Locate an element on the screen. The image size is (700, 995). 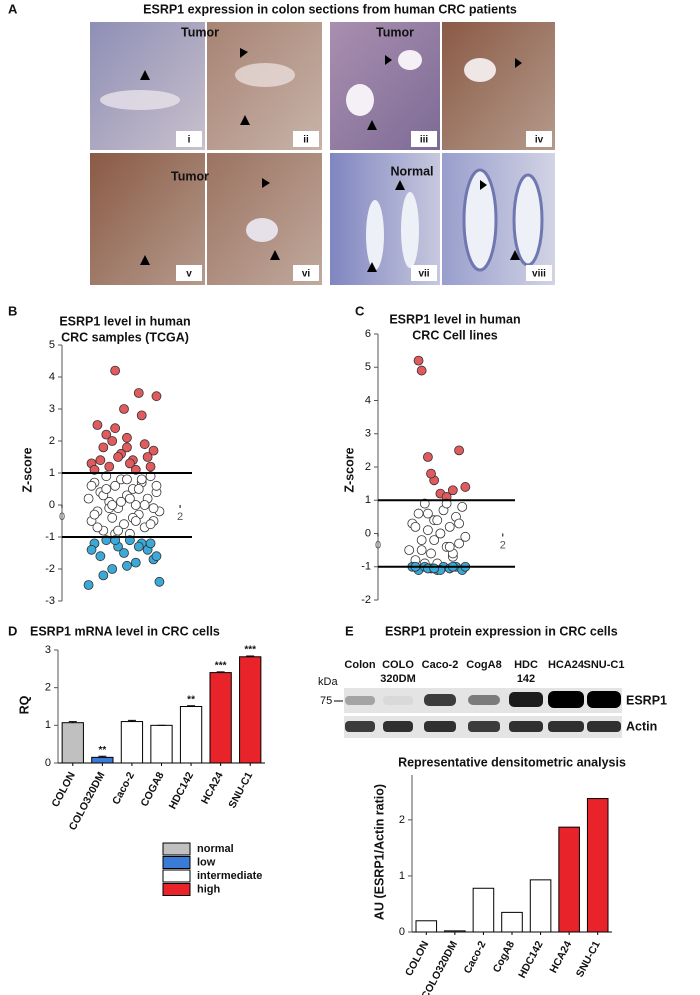
x-tick-label: 2 is located at coordinates (180, 517).